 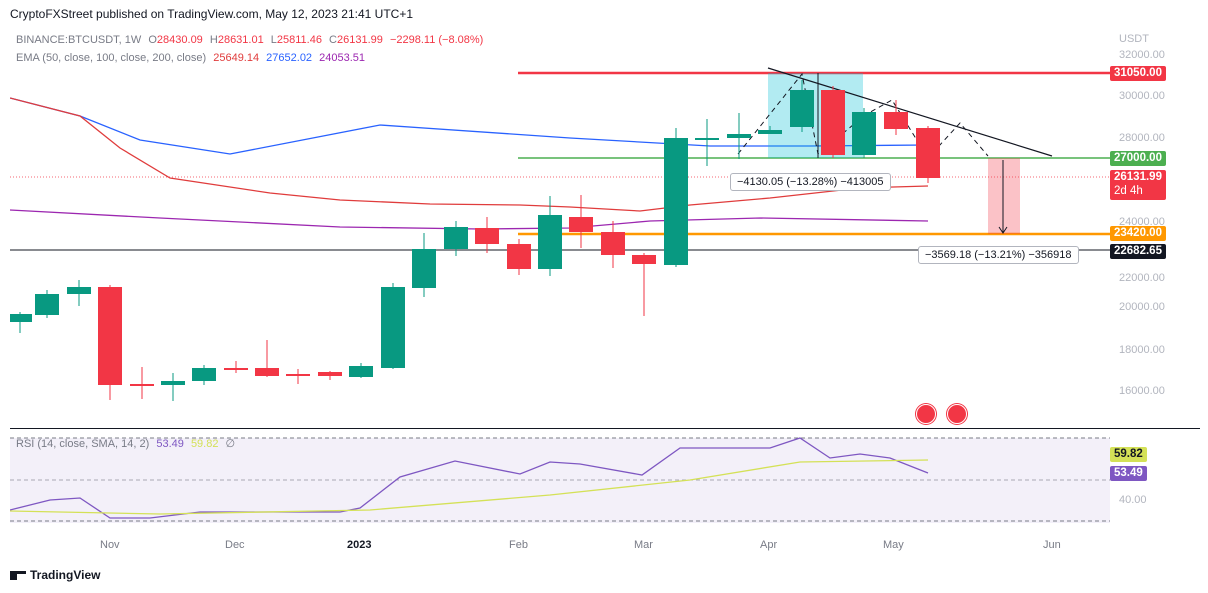 What do you see at coordinates (204, 444) in the screenshot?
I see `rsi-sma-value: 59.82` at bounding box center [204, 444].